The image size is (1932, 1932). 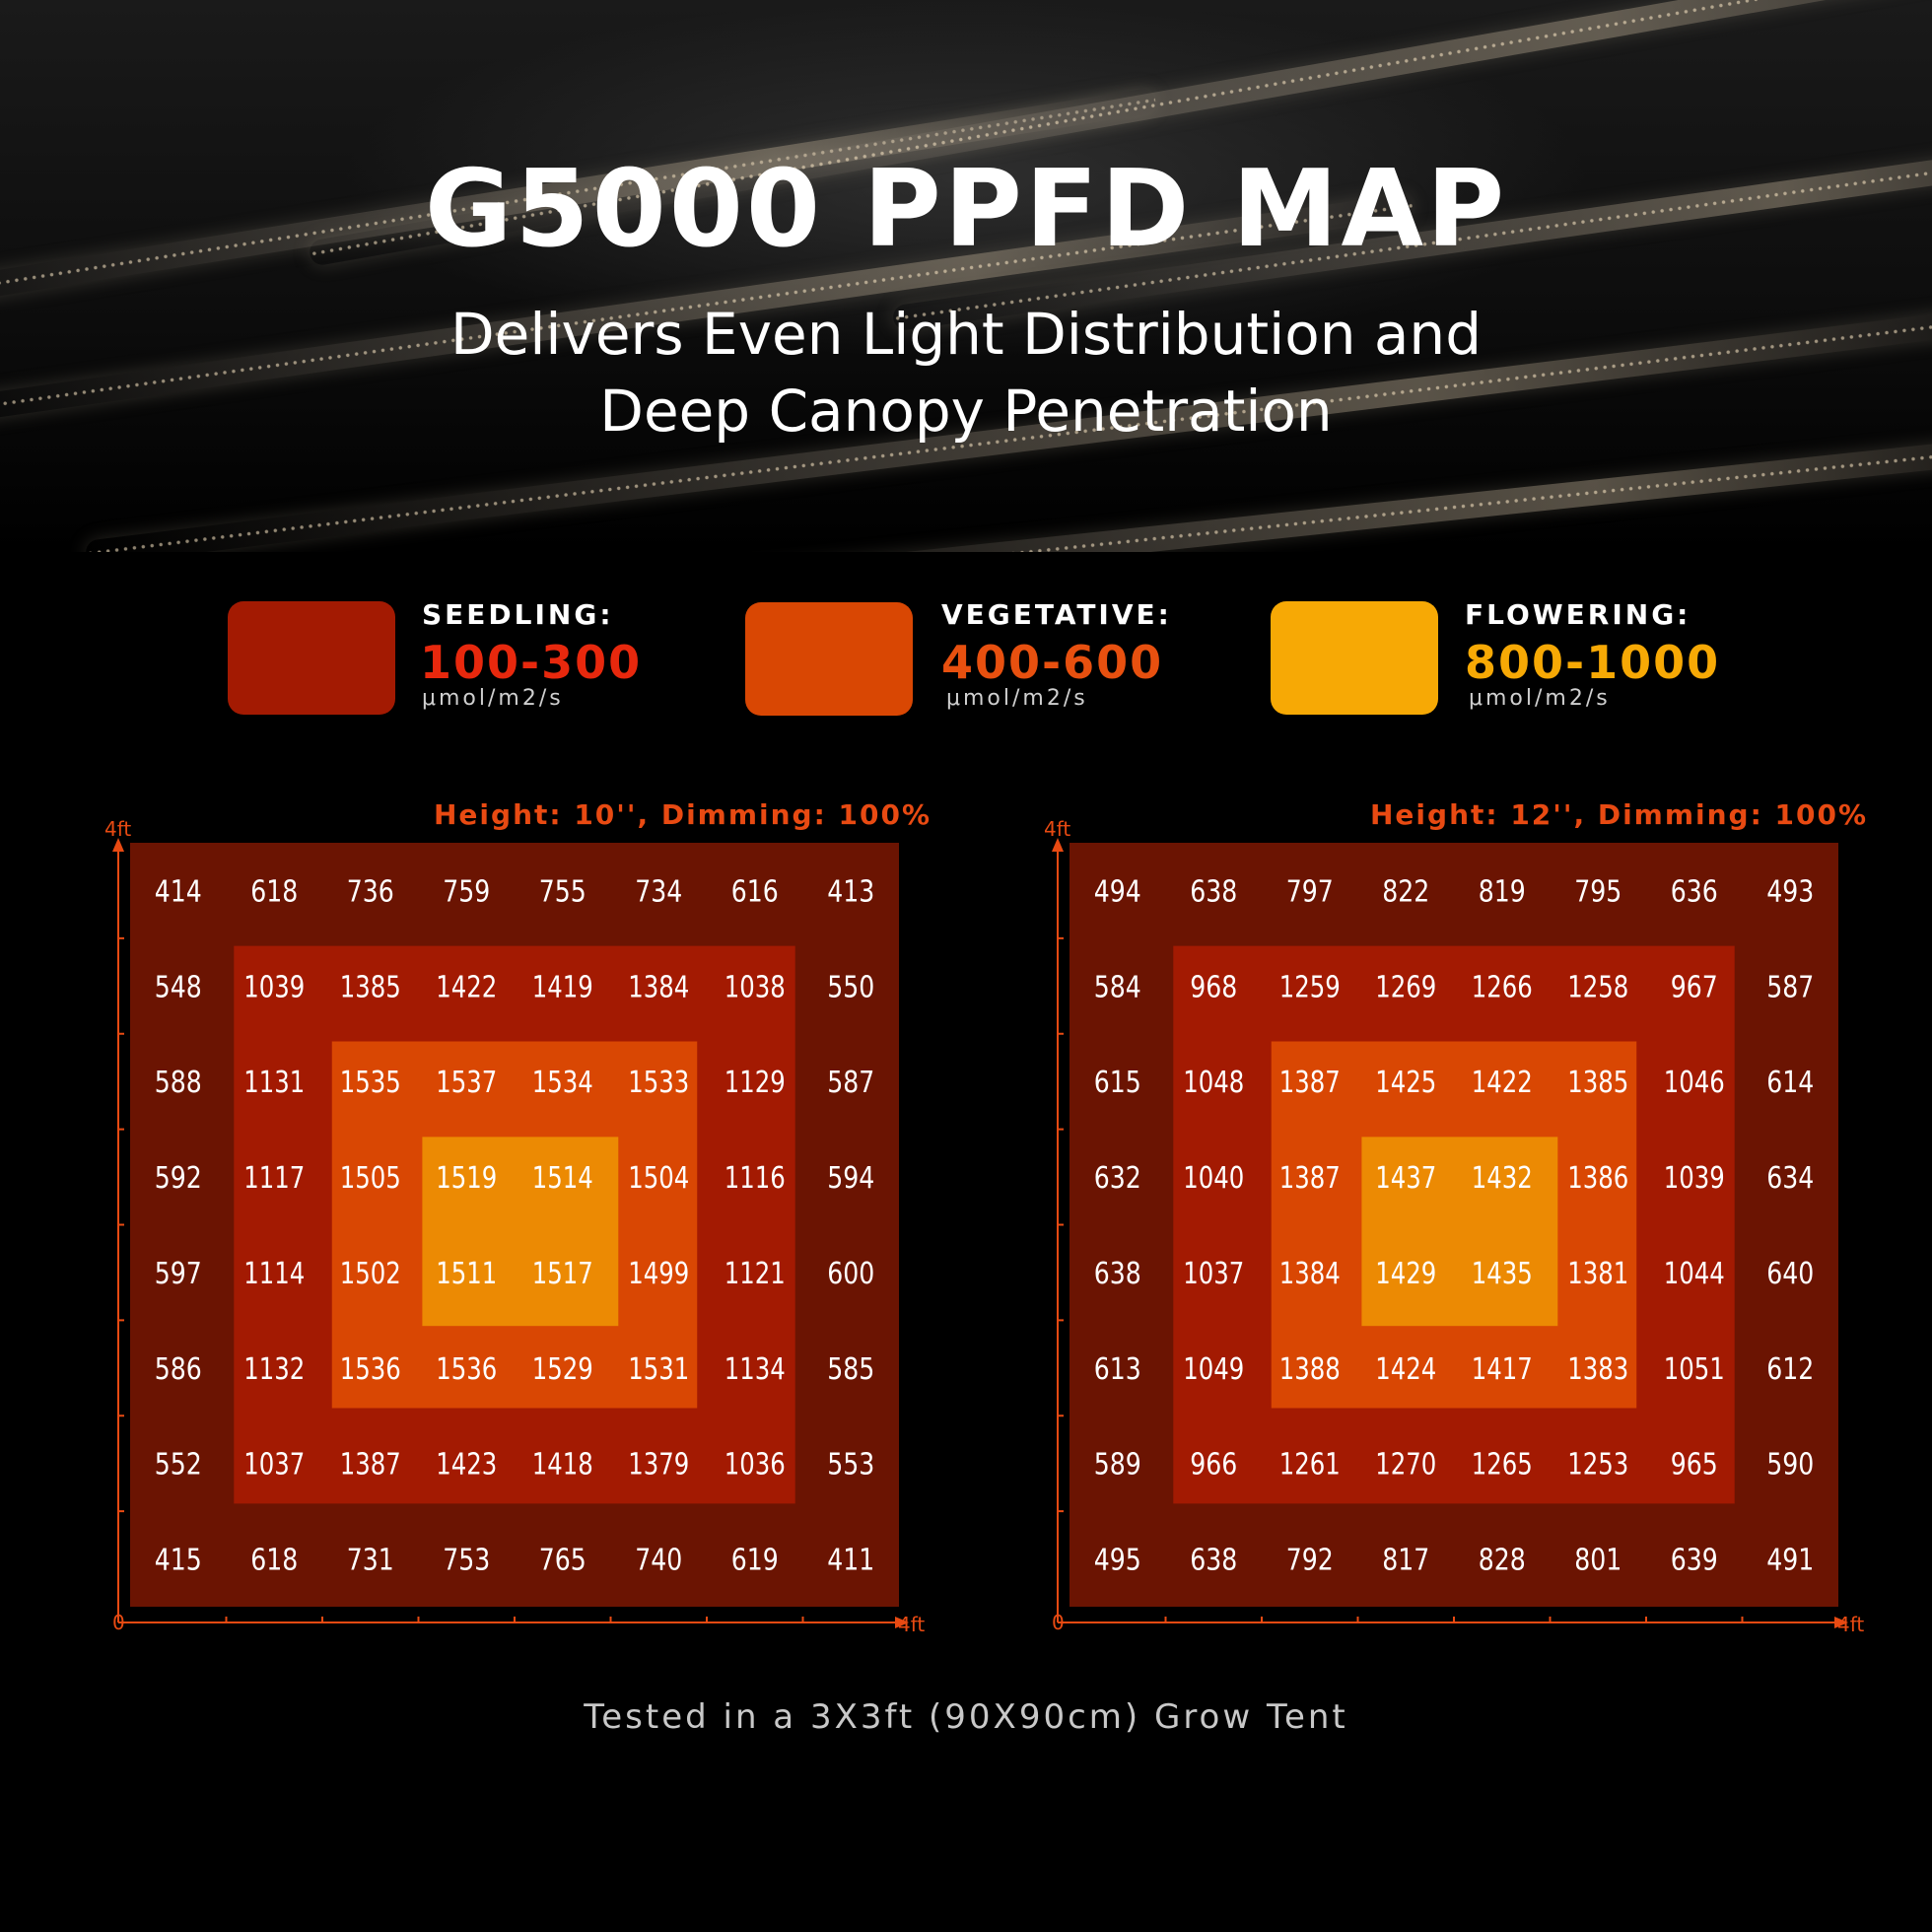 What do you see at coordinates (467, 1274) in the screenshot?
I see `ppfd-value: 1511` at bounding box center [467, 1274].